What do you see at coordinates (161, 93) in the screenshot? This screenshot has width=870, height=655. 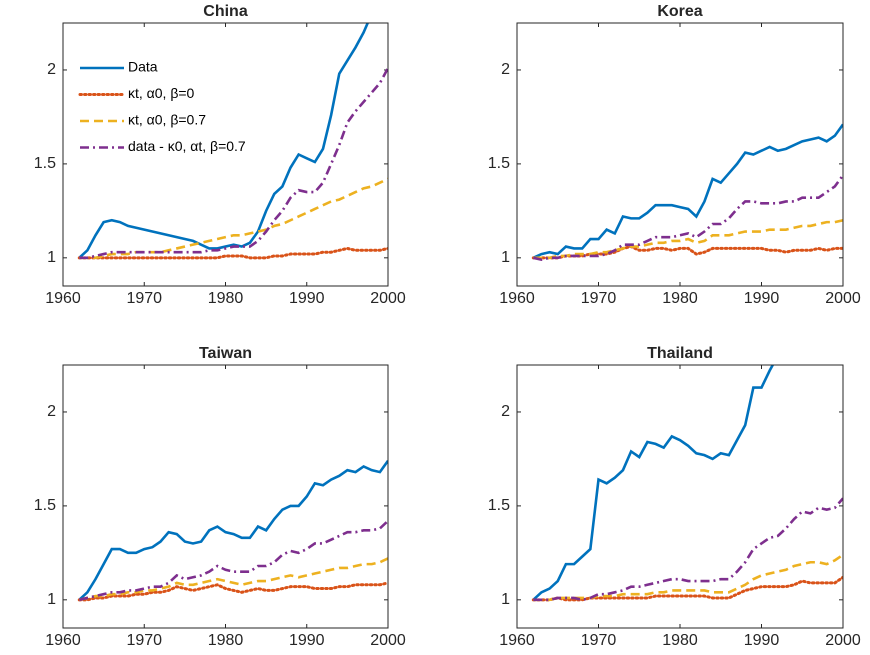 I see `legend-label: κt, α0, β=0` at bounding box center [161, 93].